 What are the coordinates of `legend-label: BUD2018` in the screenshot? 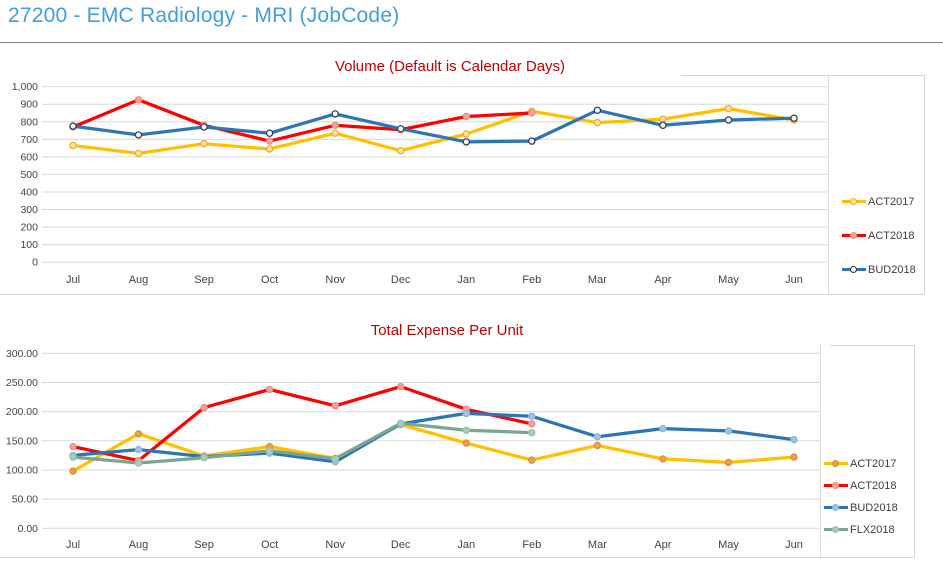 It's located at (874, 507).